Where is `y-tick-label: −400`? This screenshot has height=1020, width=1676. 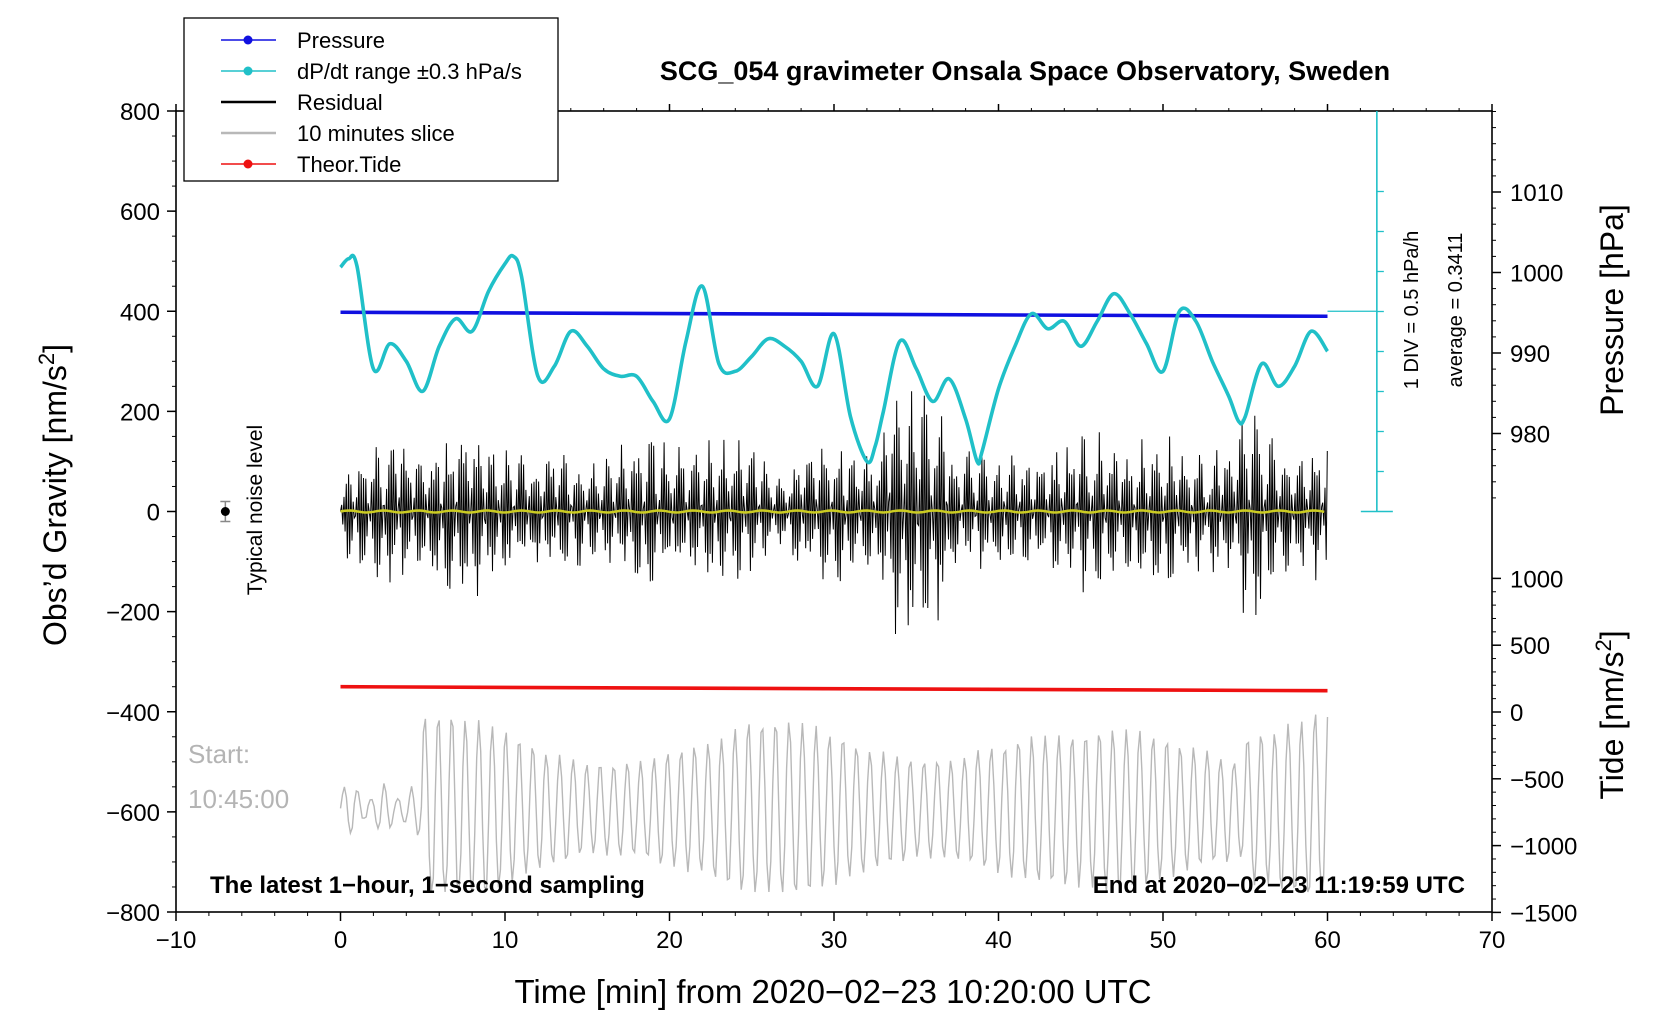
y-tick-label: −400 is located at coordinates (133, 713).